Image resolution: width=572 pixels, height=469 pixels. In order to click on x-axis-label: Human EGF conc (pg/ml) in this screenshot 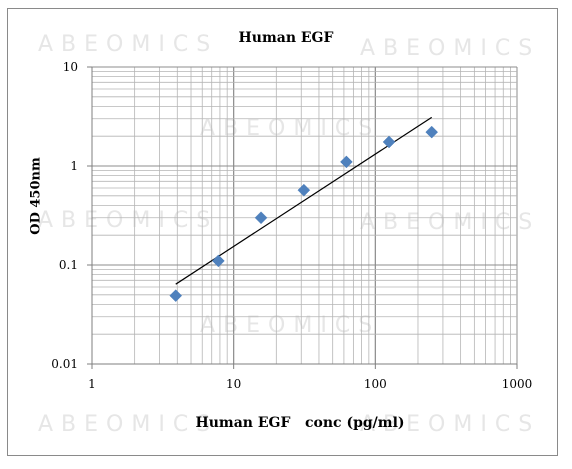, I will do `click(300, 423)`.